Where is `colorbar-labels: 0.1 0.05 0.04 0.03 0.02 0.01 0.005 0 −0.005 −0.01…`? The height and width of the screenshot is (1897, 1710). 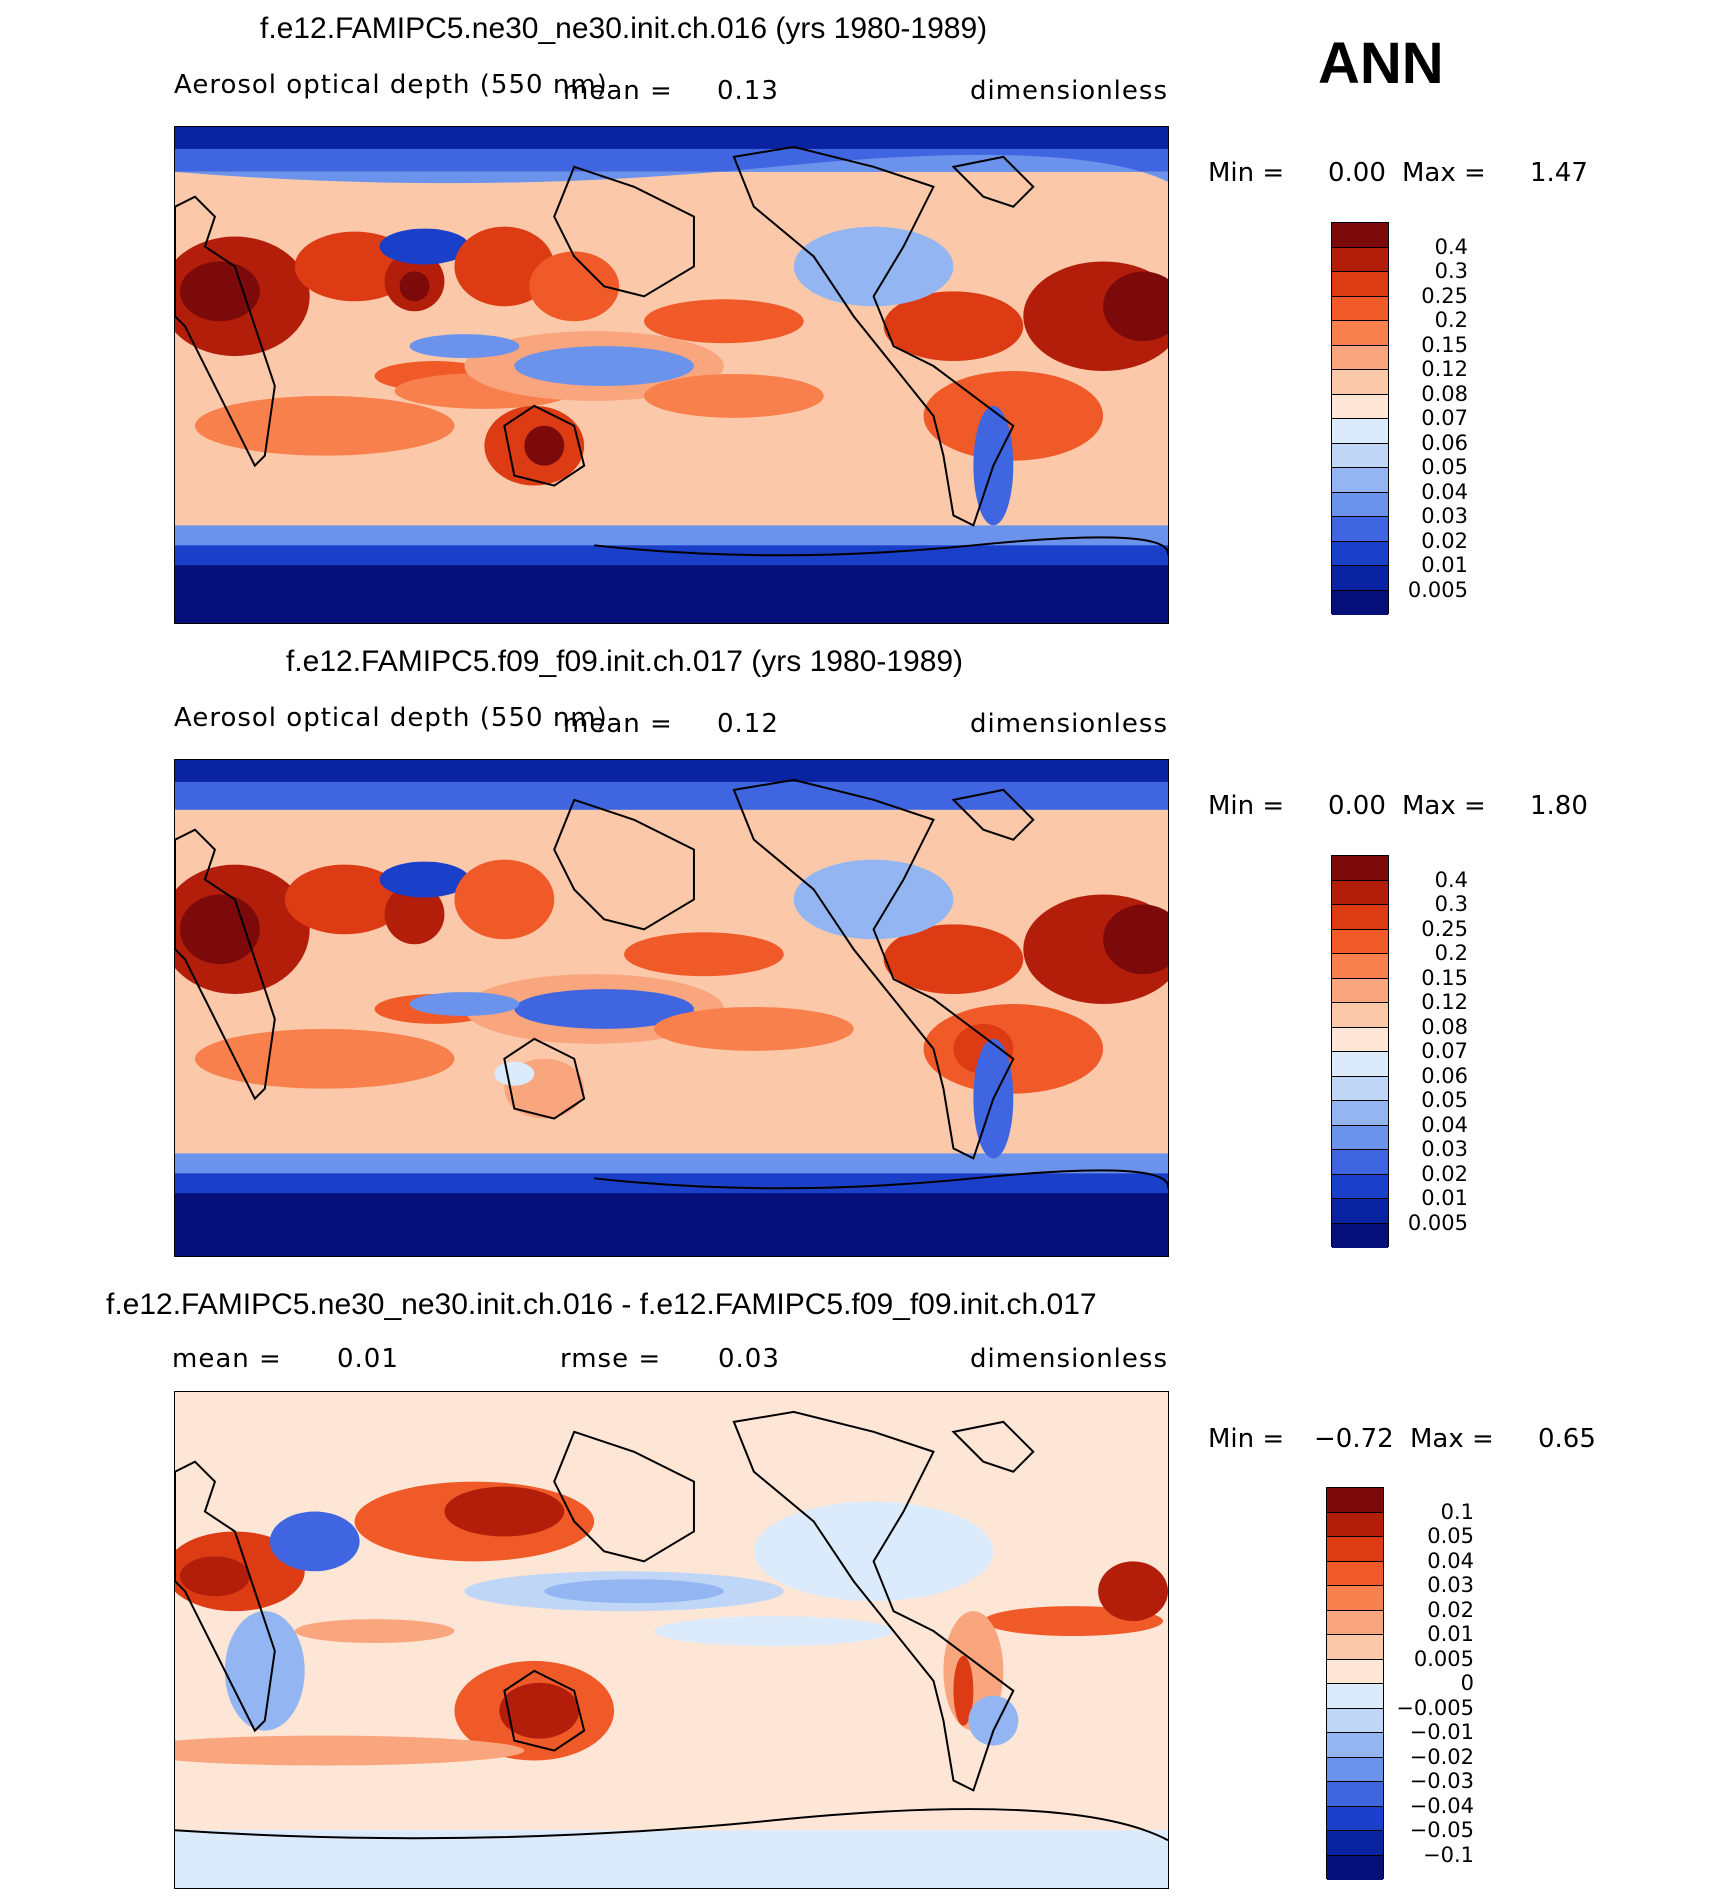
colorbar-labels: 0.1 0.05 0.04 0.03 0.02 0.01 0.005 0 −0.005 −0.01… is located at coordinates (1435, 1683).